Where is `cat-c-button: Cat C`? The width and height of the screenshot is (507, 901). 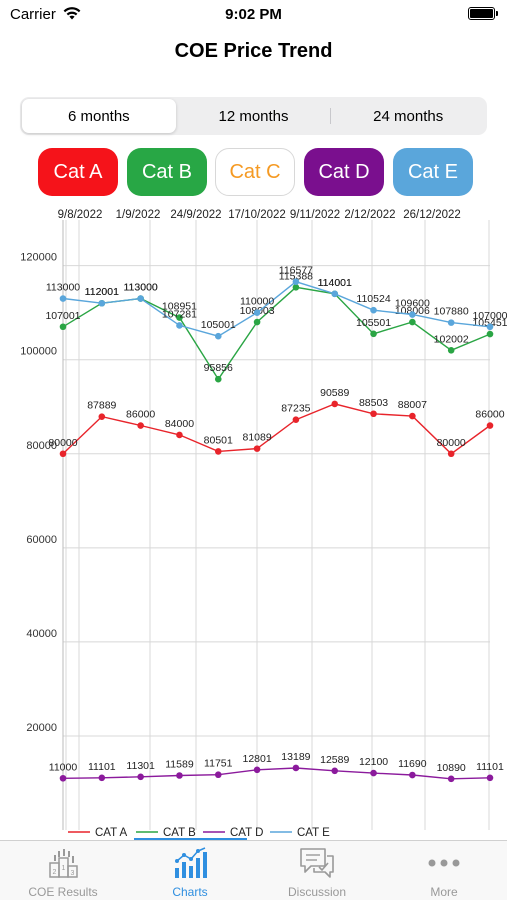 cat-c-button: Cat C is located at coordinates (255, 172).